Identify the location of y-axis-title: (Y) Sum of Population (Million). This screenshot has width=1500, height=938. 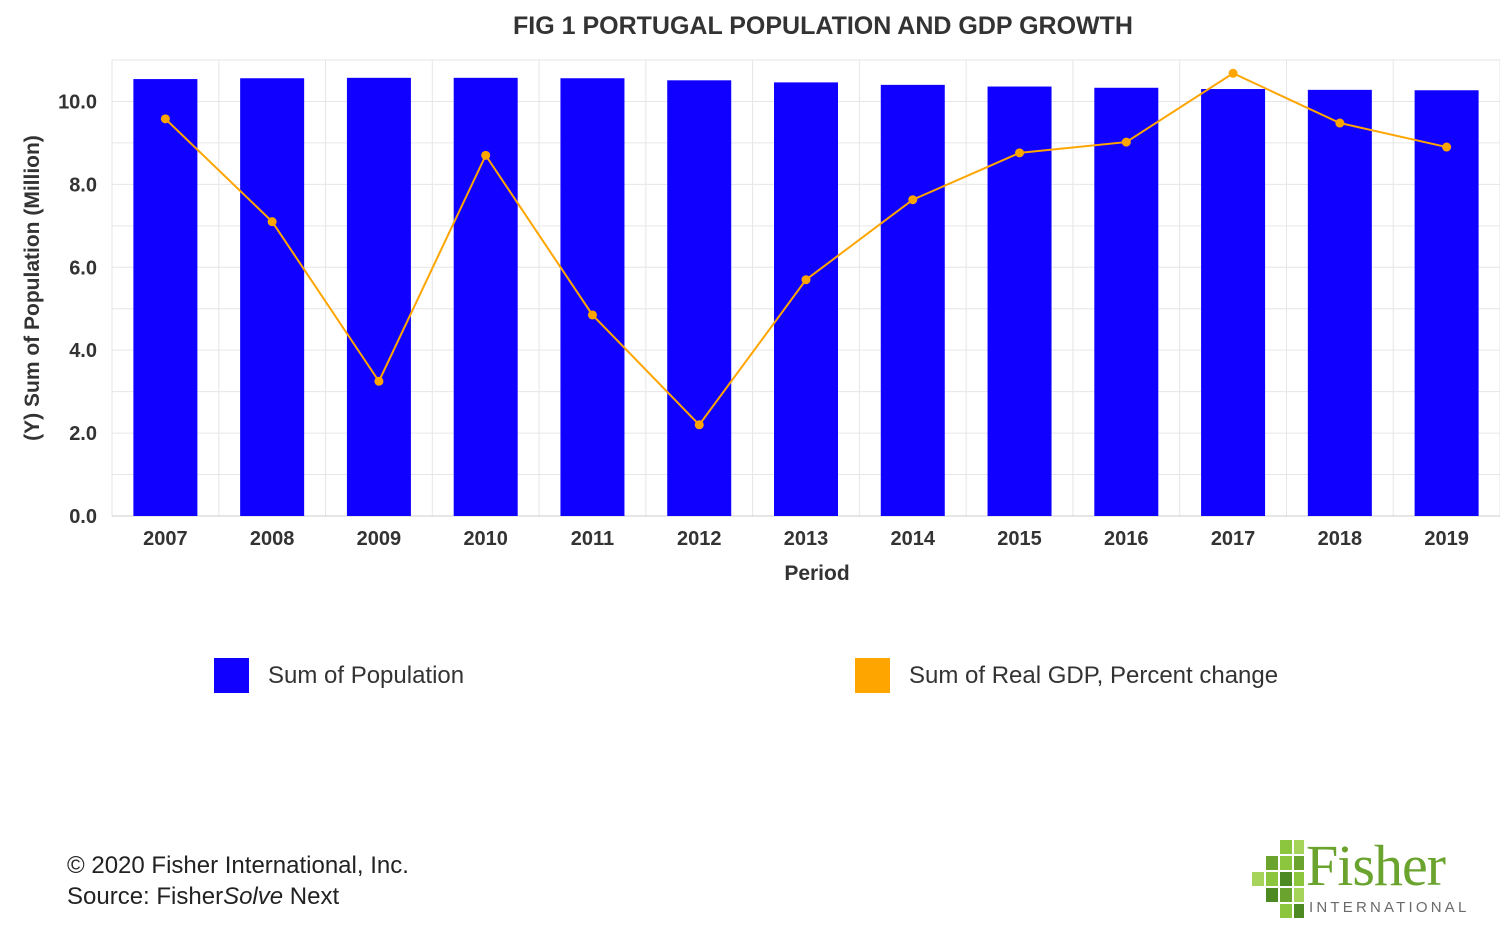
(32, 288).